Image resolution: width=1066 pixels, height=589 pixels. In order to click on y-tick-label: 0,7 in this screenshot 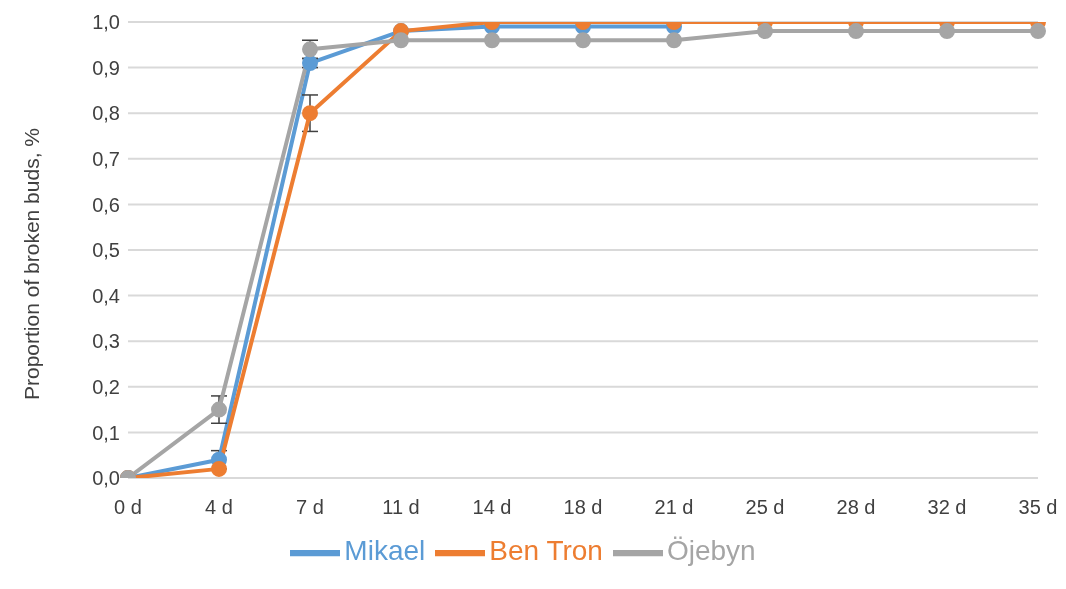, I will do `click(106, 158)`.